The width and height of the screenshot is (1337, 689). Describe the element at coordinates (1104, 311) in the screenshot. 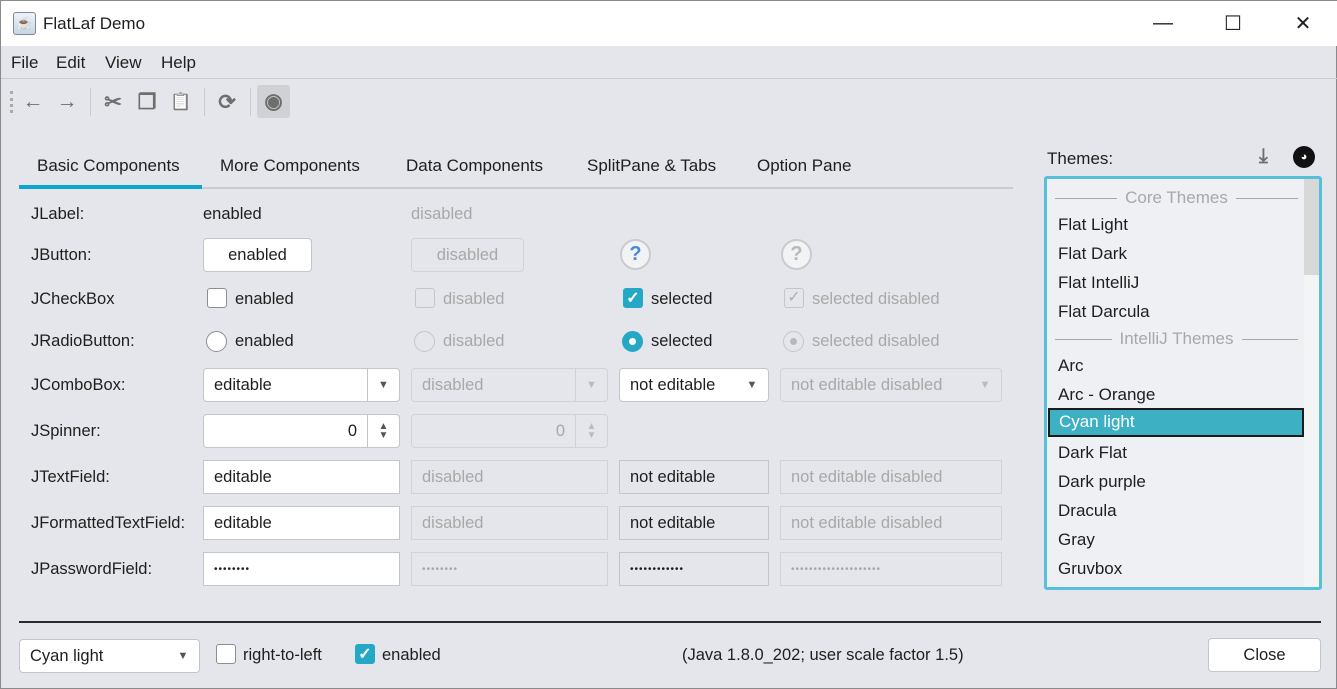

I see `theme-item: Flat Darcula` at that location.